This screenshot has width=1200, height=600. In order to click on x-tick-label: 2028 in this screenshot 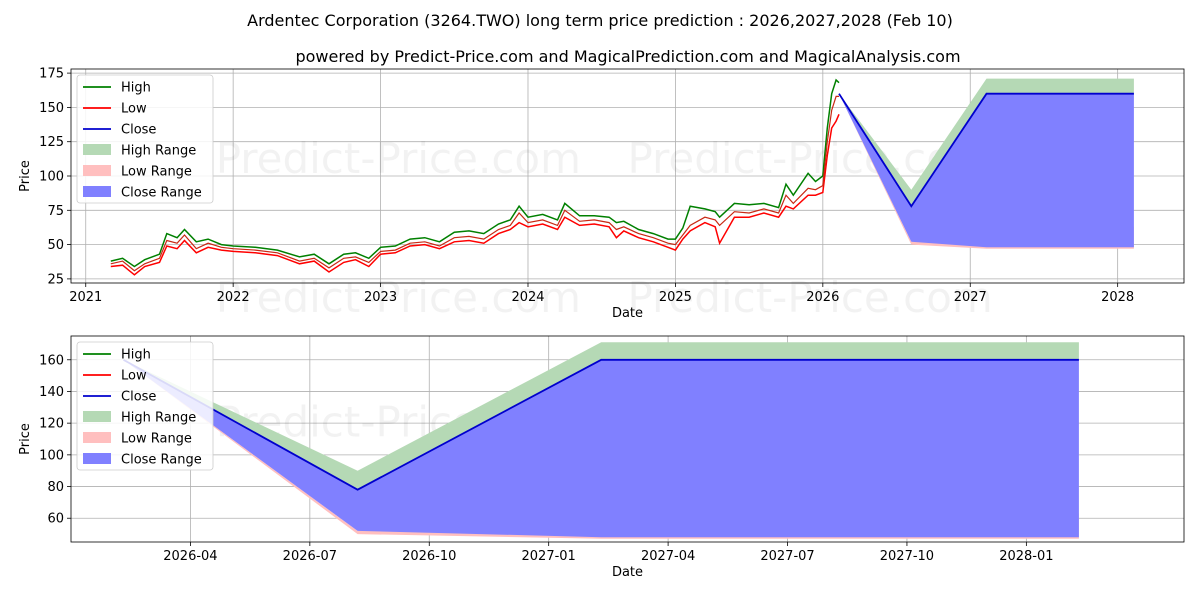, I will do `click(1117, 297)`.